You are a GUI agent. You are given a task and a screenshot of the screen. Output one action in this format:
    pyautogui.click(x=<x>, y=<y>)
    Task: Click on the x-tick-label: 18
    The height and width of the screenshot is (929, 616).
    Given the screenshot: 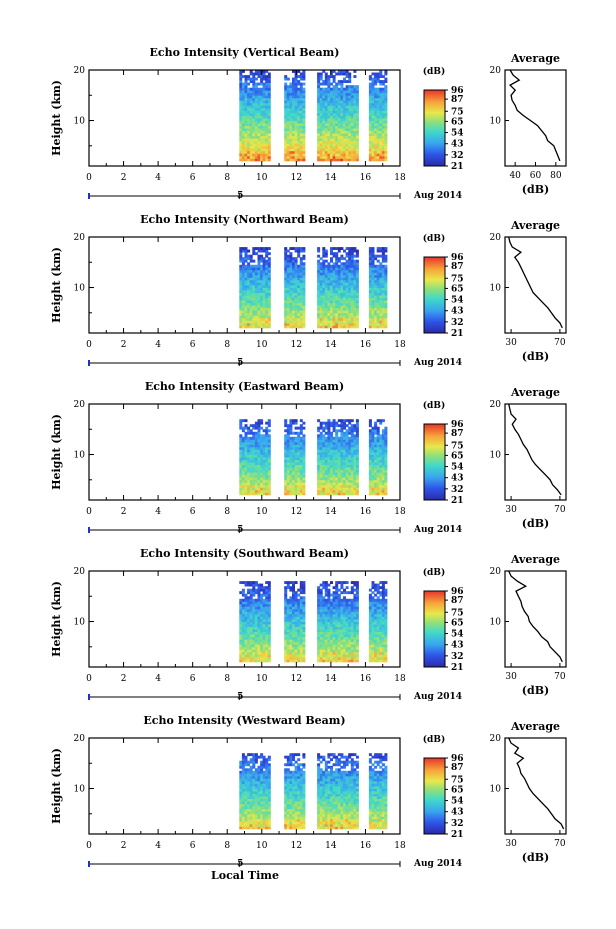 What is the action you would take?
    pyautogui.click(x=400, y=512)
    